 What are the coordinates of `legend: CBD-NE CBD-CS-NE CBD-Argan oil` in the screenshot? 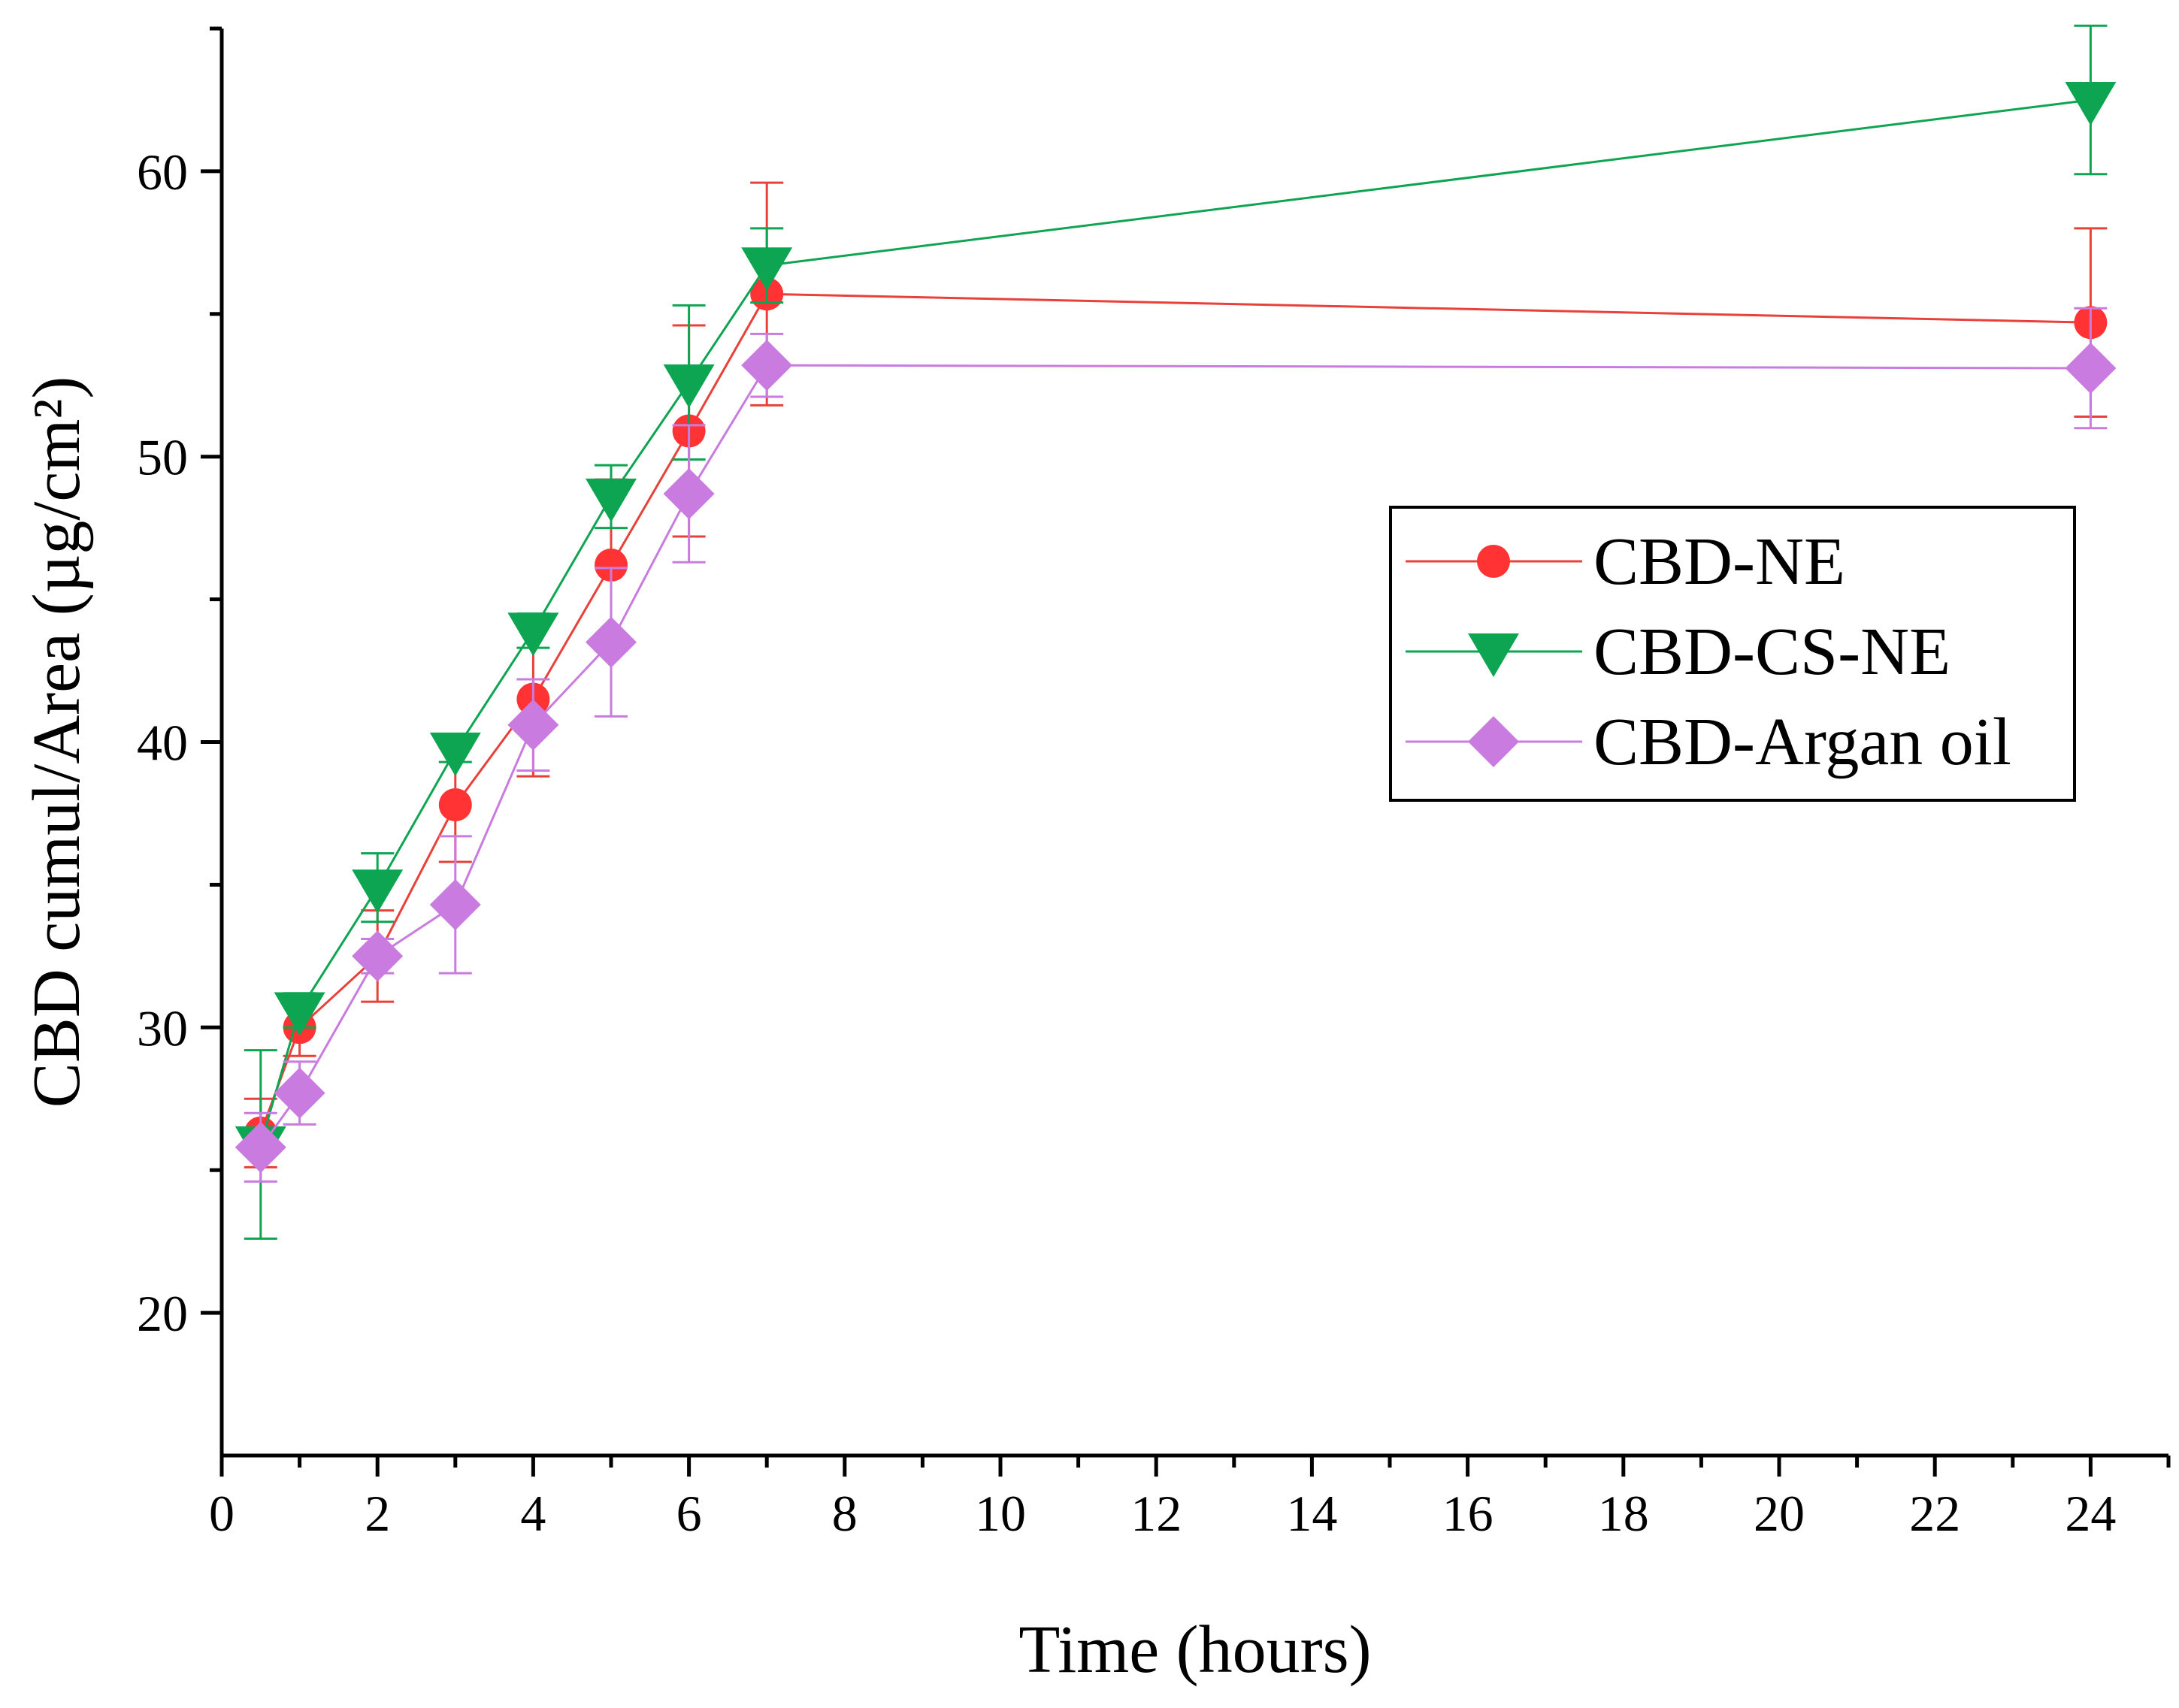 It's located at (1732, 654).